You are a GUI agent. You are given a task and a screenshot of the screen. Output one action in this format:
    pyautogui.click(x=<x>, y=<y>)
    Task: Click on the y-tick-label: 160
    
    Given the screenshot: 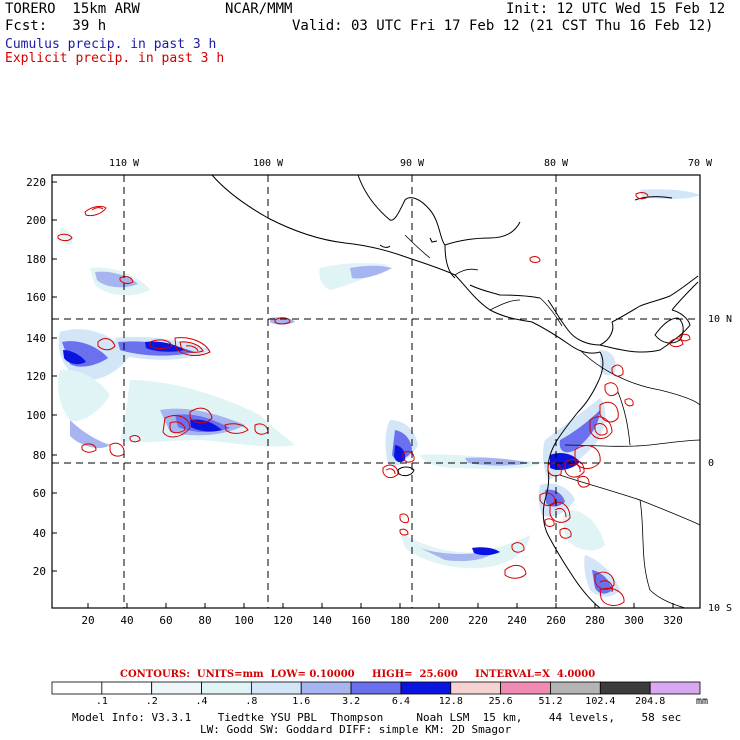 What is the action you would take?
    pyautogui.click(x=36, y=297)
    